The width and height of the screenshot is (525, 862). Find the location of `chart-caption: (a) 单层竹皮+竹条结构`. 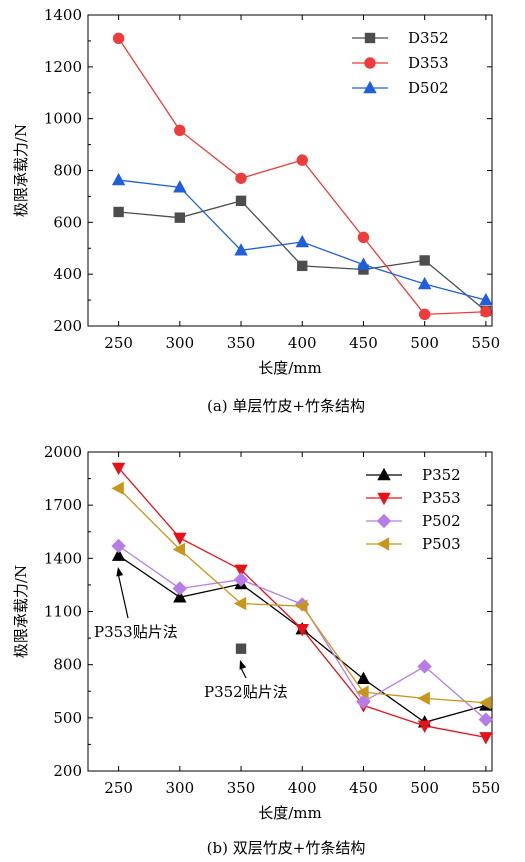

chart-caption: (a) 单层竹皮+竹条结构 is located at coordinates (286, 406).